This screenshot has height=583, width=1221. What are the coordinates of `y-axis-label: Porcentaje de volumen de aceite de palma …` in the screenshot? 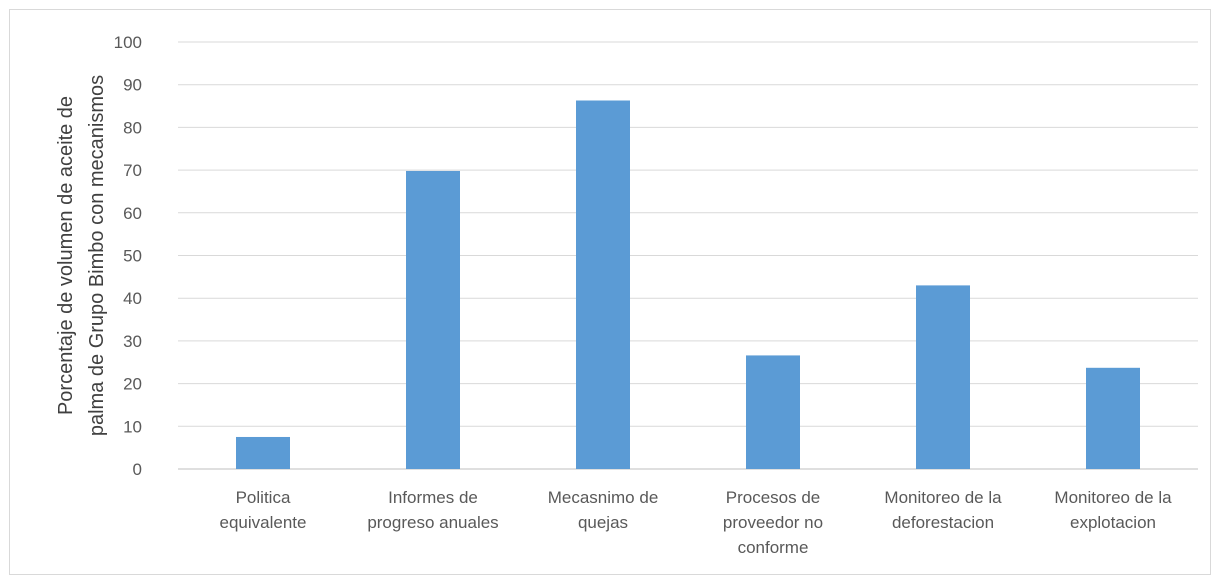 It's located at (81, 255).